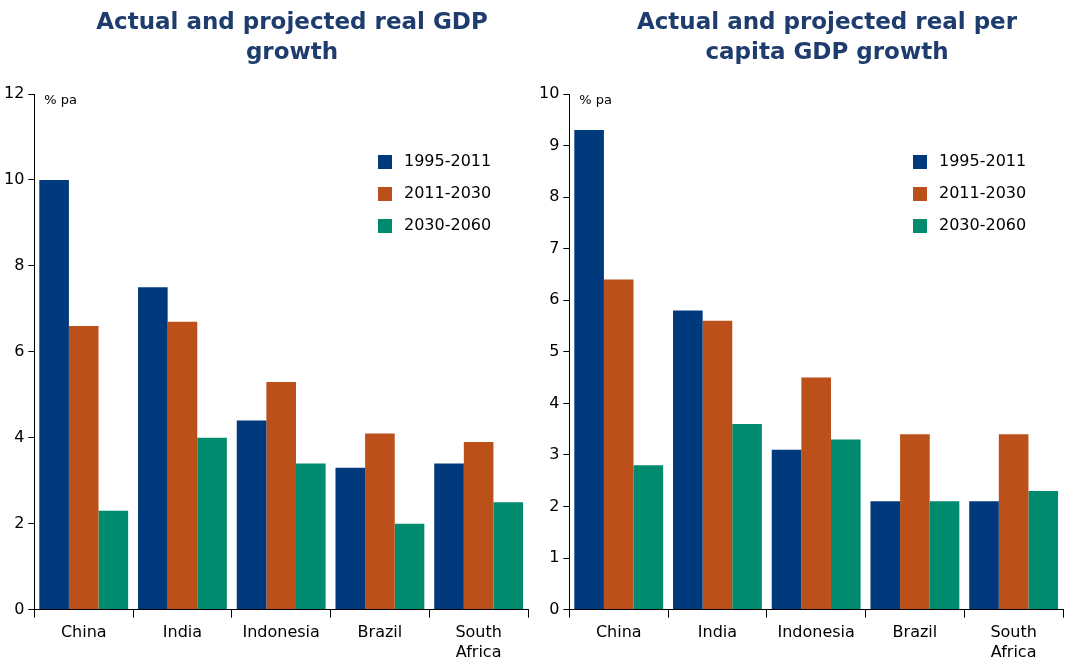  Describe the element at coordinates (554, 454) in the screenshot. I see `y-tick-label: 3` at that location.